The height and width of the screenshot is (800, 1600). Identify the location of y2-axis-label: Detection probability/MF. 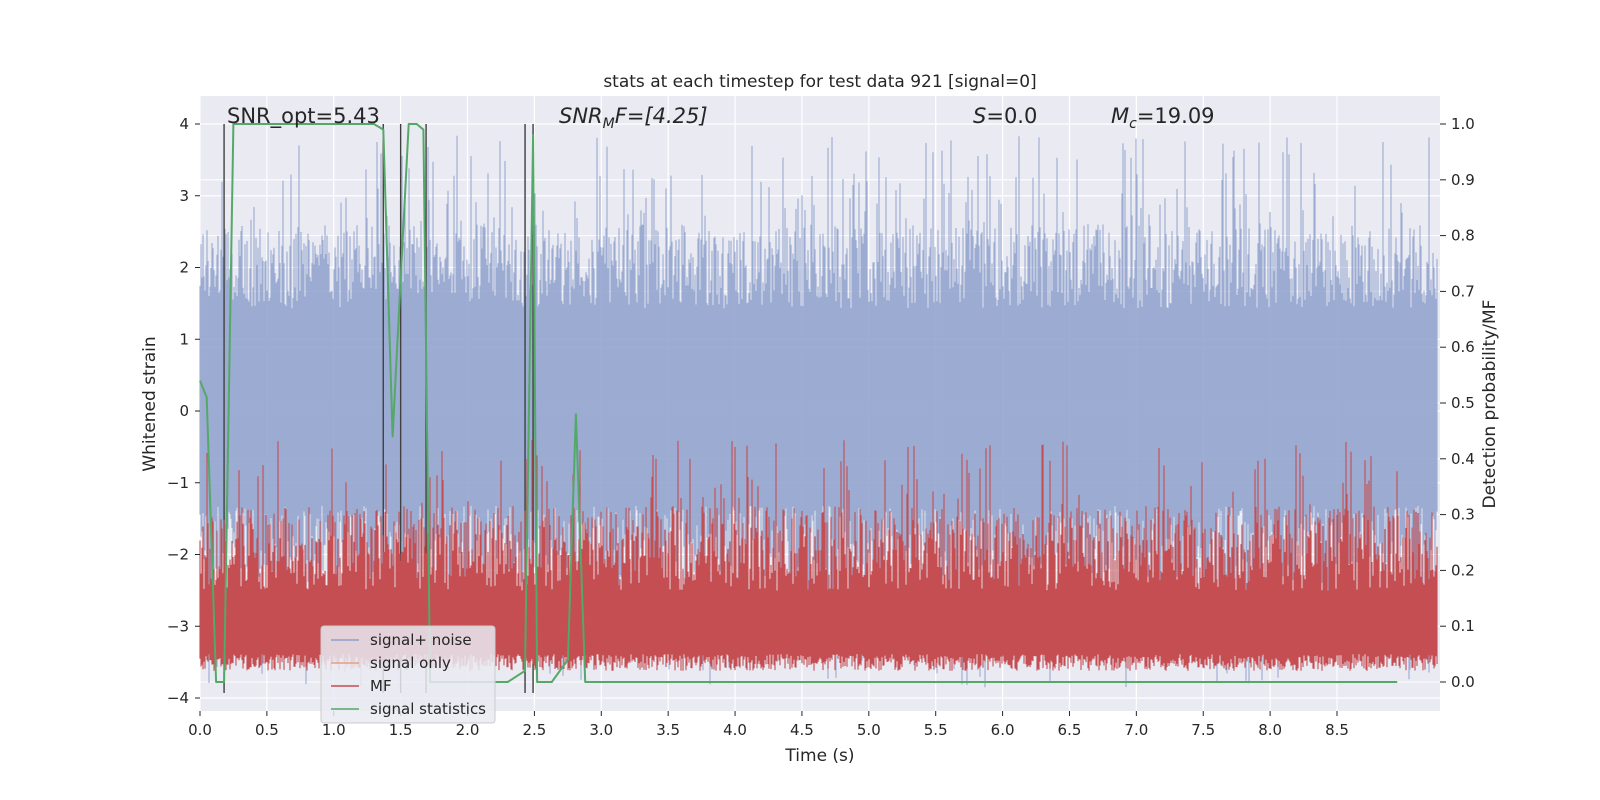
(1490, 404).